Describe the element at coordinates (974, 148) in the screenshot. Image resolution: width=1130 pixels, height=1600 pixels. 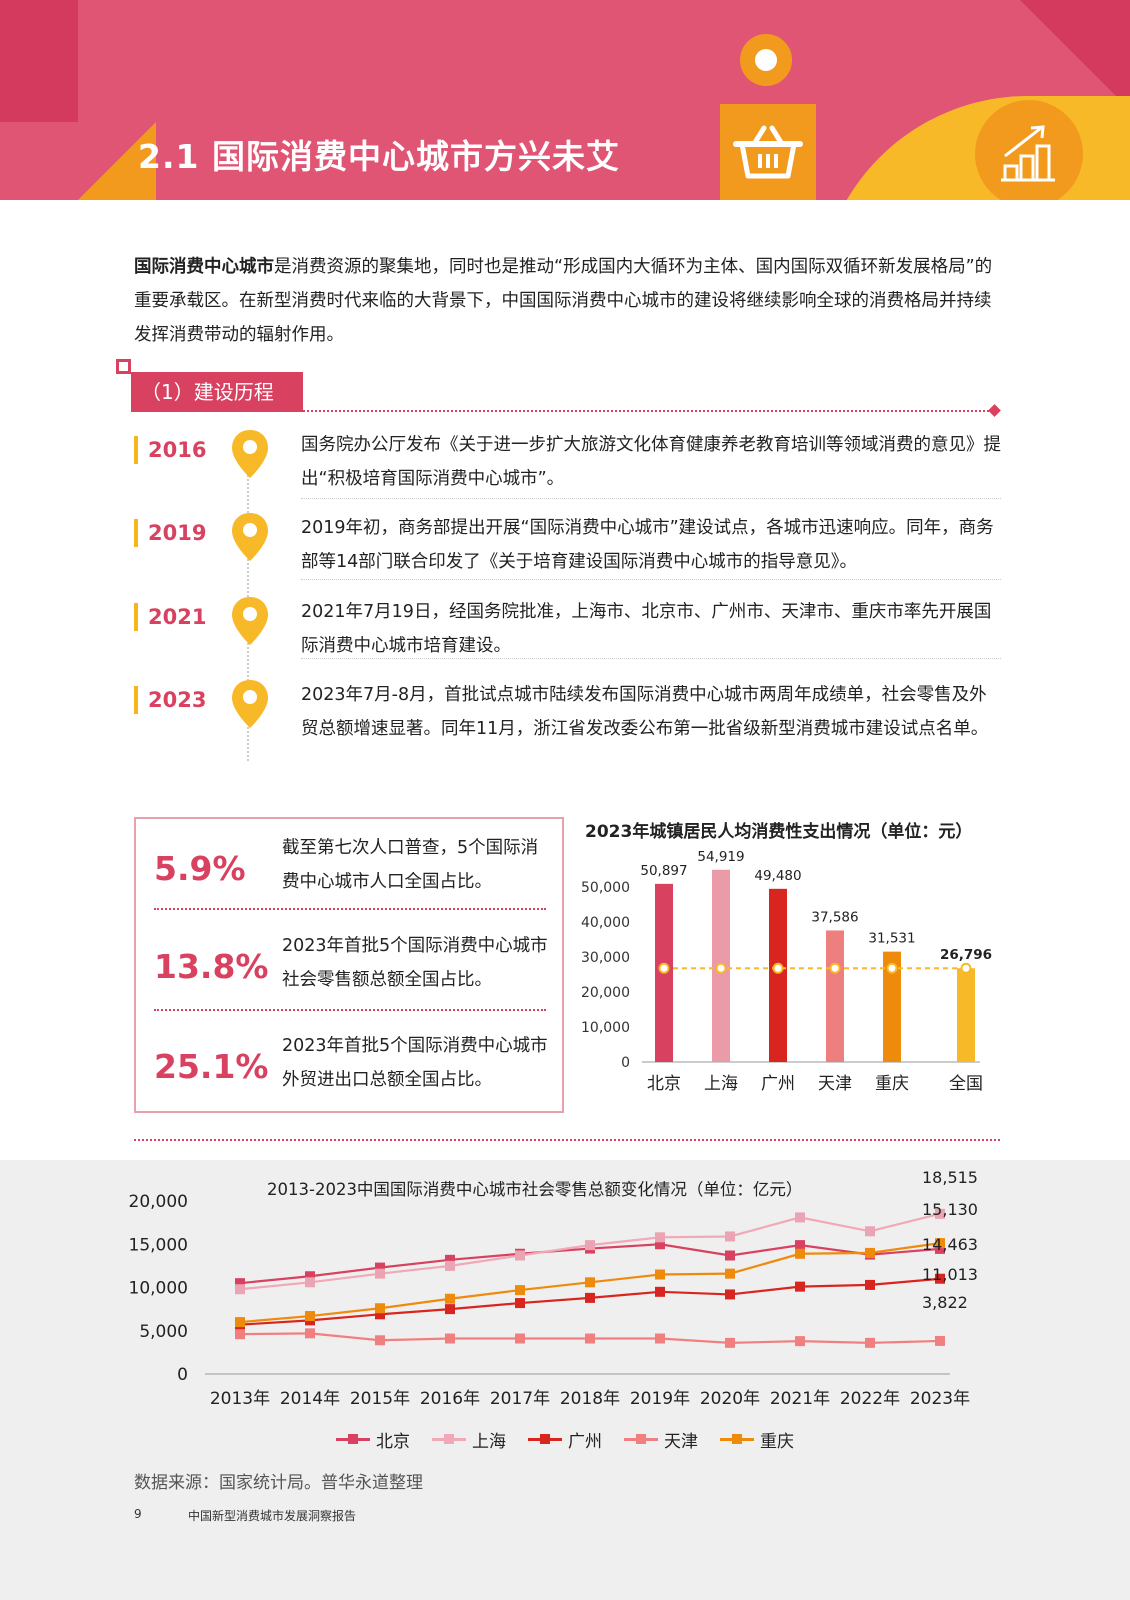
I see `header-decor-arc` at that location.